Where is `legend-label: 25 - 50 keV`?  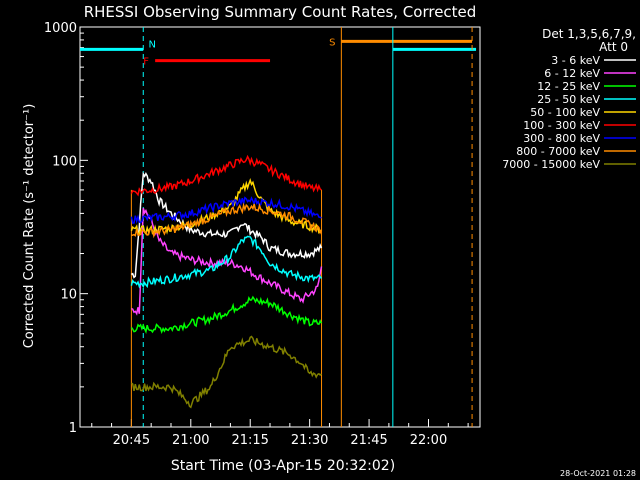
legend-label: 25 - 50 keV is located at coordinates (568, 99).